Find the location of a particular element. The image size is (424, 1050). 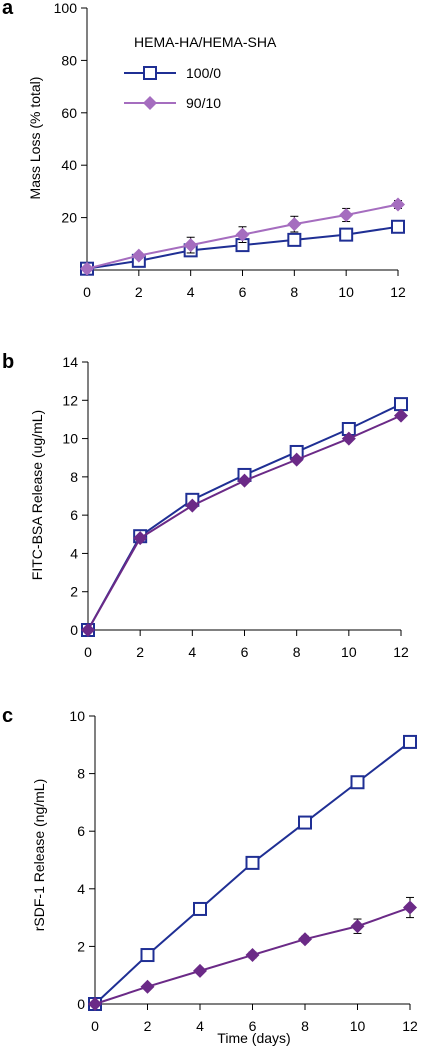

y-tick-label-a: 40 is located at coordinates (69, 165).